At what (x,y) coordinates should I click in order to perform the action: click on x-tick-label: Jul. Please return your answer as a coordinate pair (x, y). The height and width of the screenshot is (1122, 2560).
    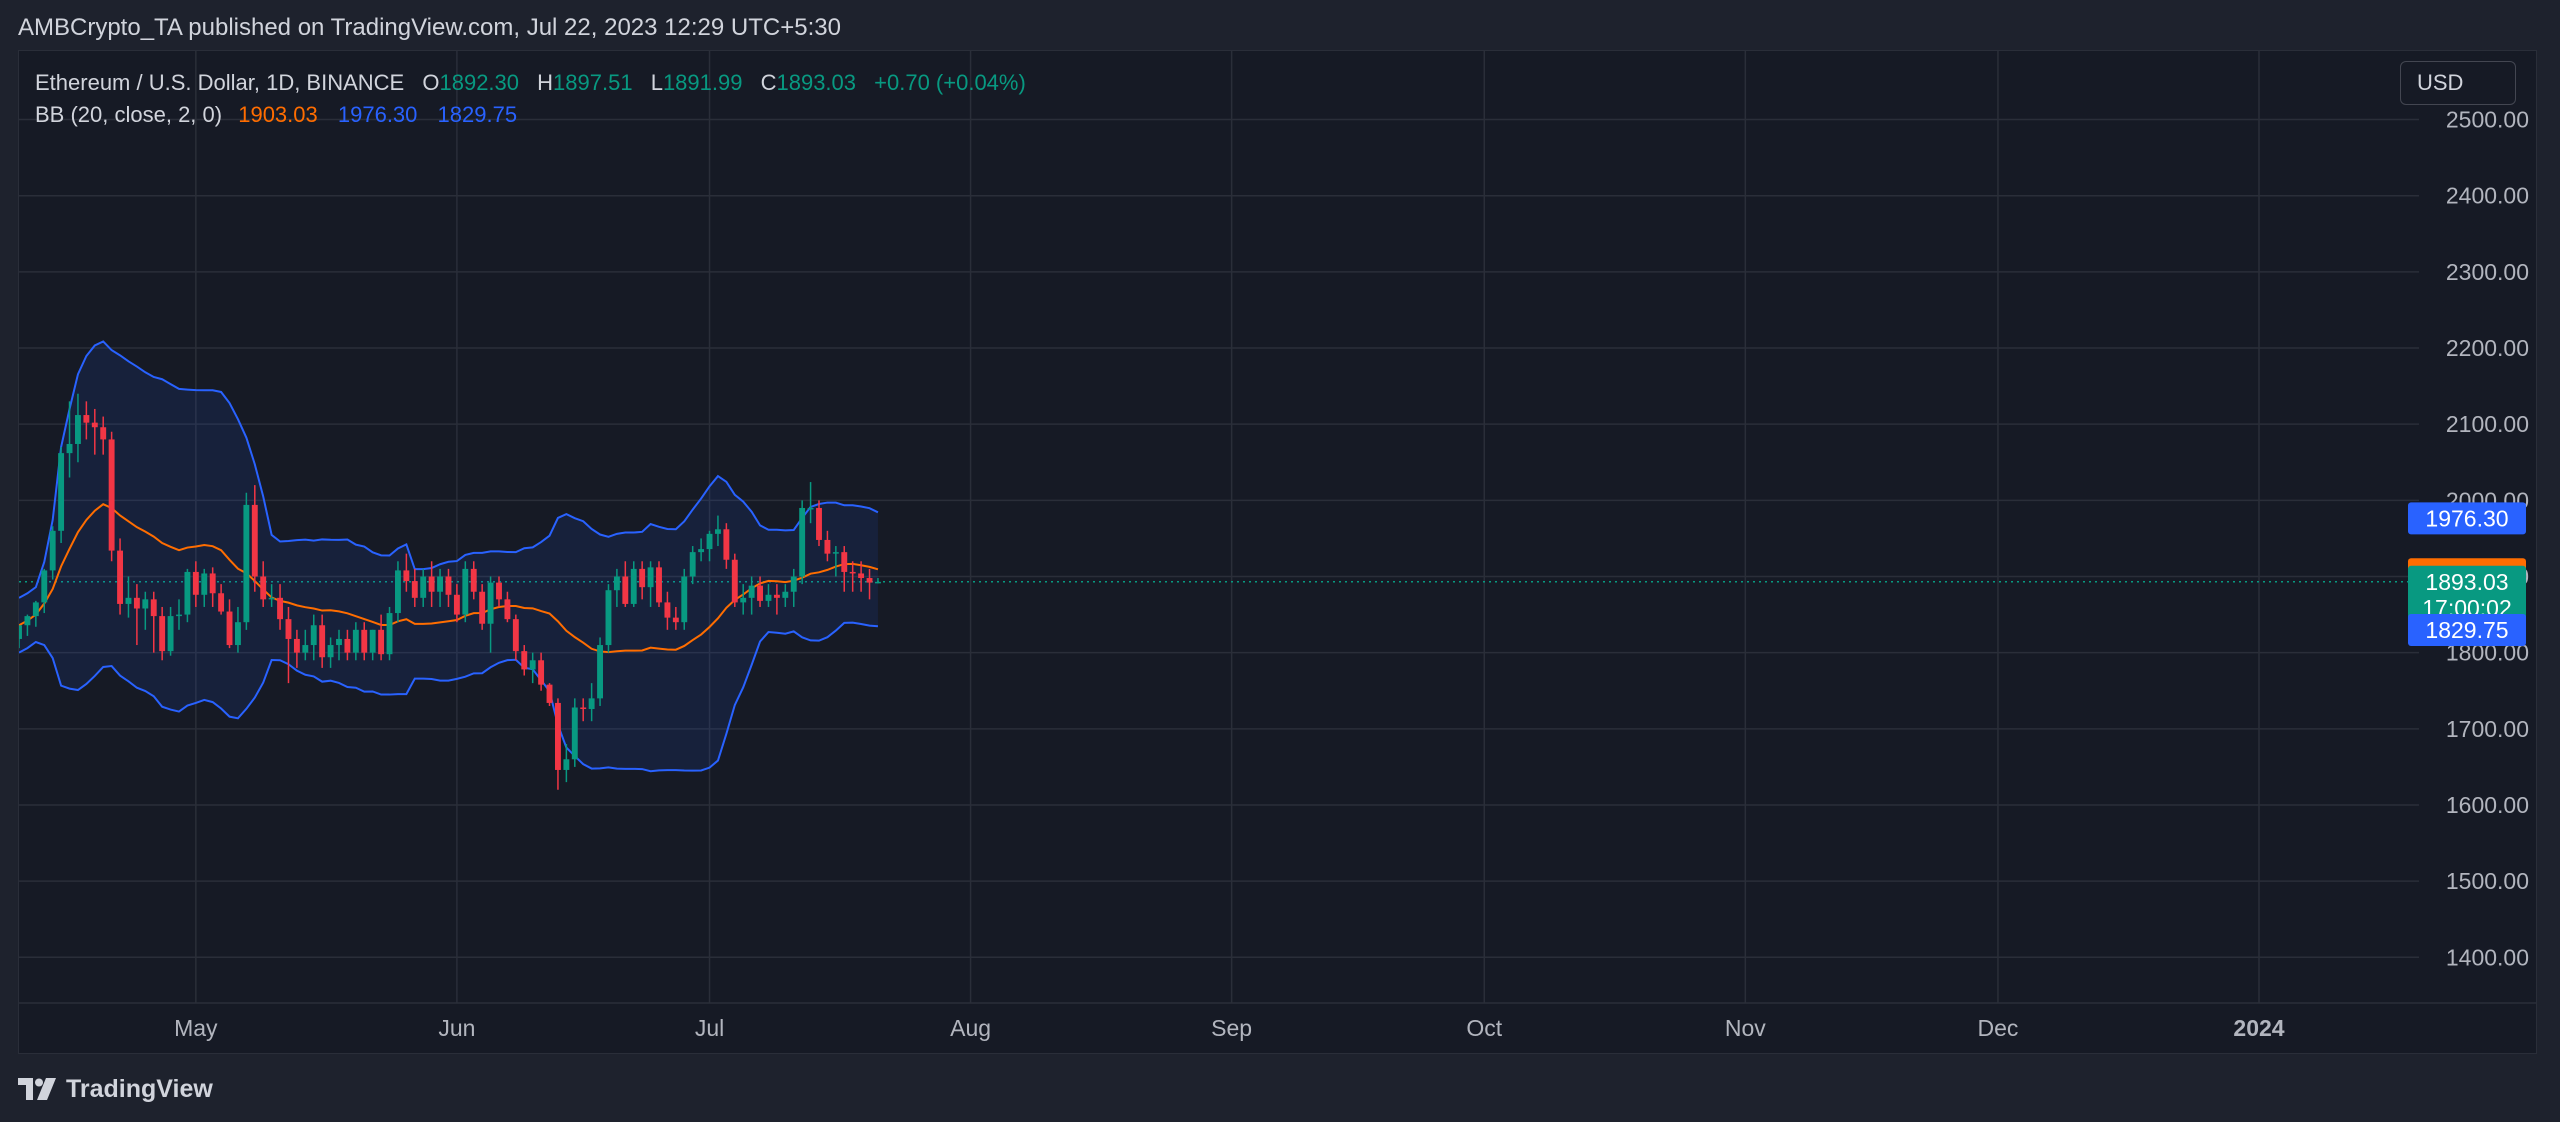
    Looking at the image, I should click on (709, 1028).